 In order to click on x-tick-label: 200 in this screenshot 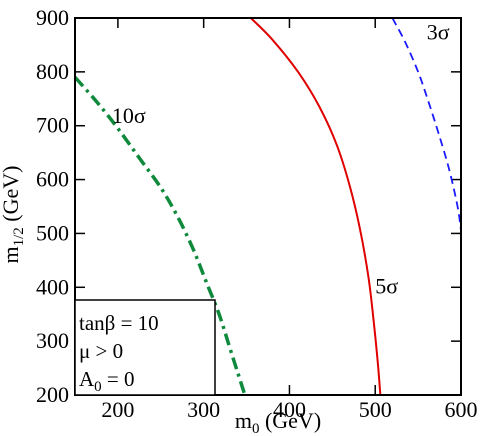, I will do `click(117, 409)`.